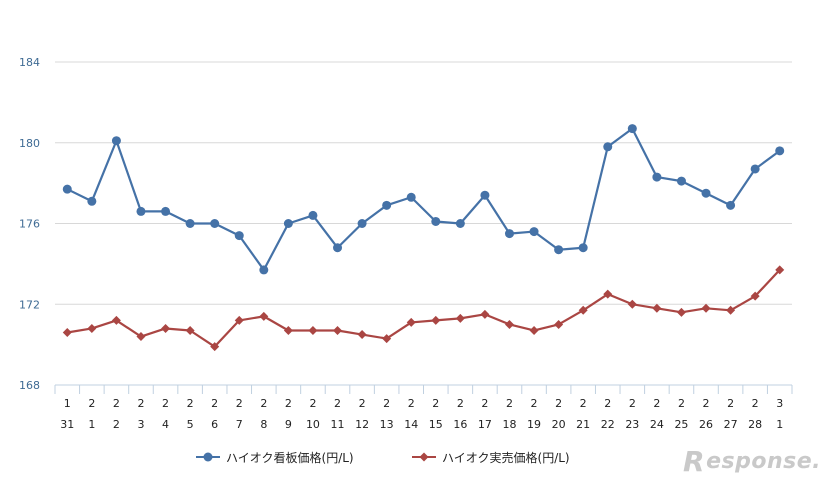 The image size is (833, 486). I want to click on x-tick-label-day: 24, so click(657, 424).